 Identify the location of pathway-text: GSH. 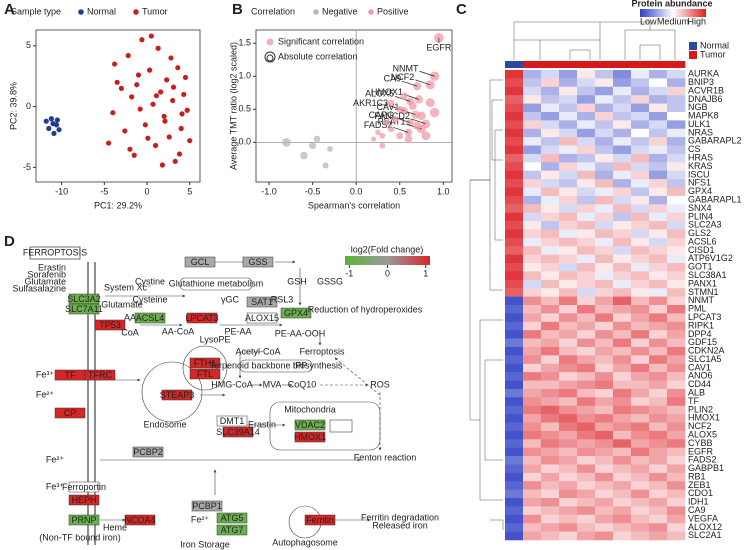
(297, 281).